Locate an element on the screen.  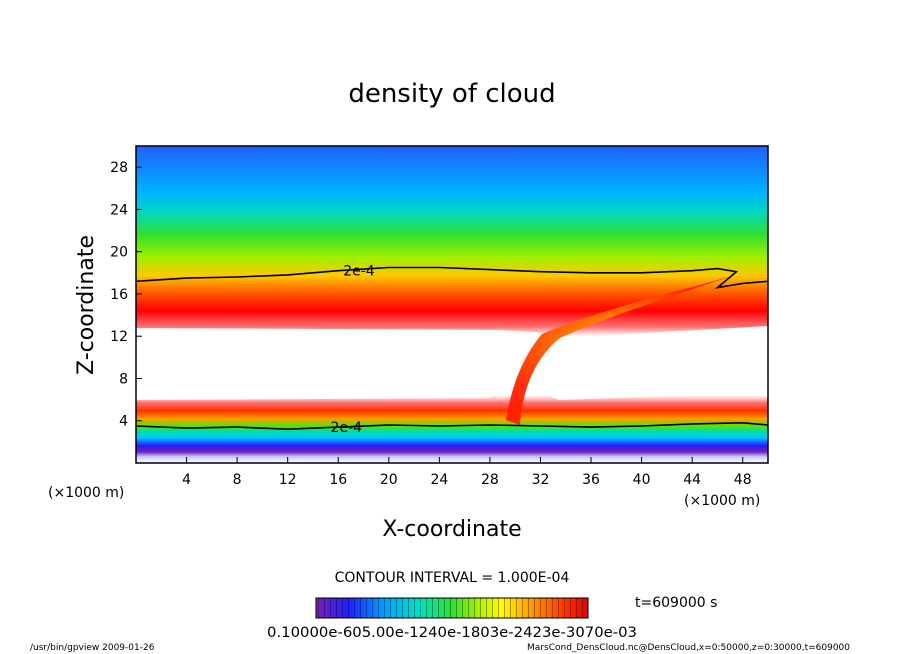
x-tick-label: 4 is located at coordinates (186, 480).